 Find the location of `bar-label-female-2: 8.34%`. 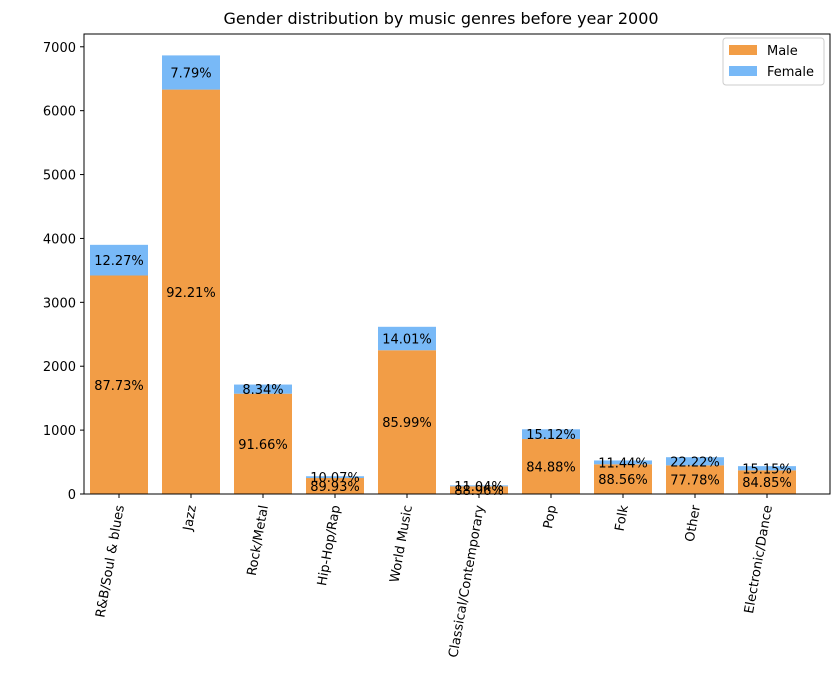

bar-label-female-2: 8.34% is located at coordinates (262, 390).